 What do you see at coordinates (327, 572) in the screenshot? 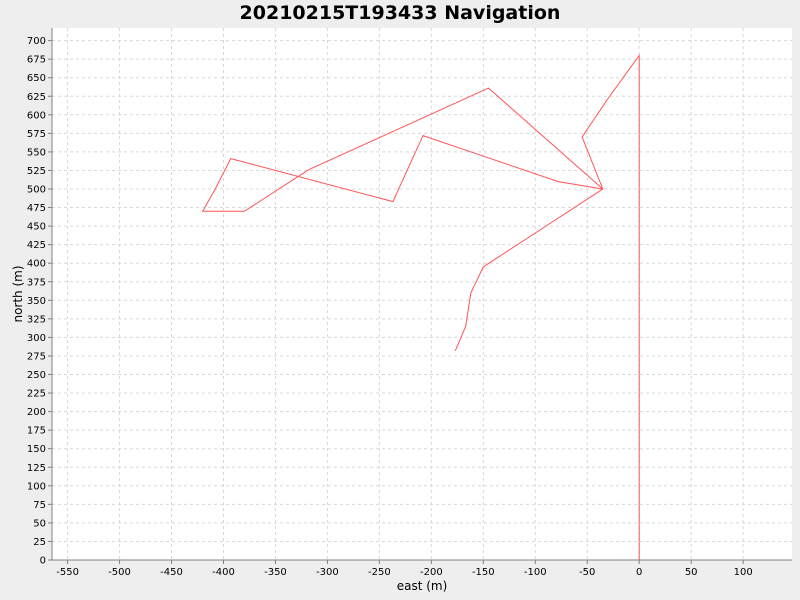
I see `x-tick-label: -300` at bounding box center [327, 572].